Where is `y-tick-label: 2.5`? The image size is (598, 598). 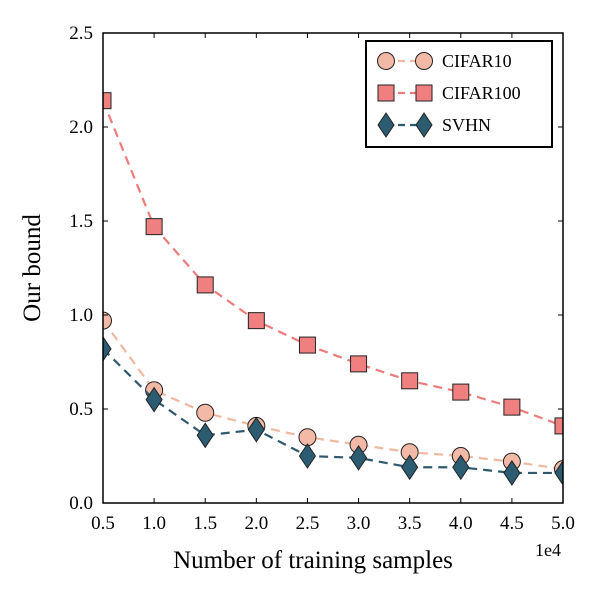 y-tick-label: 2.5 is located at coordinates (81, 33).